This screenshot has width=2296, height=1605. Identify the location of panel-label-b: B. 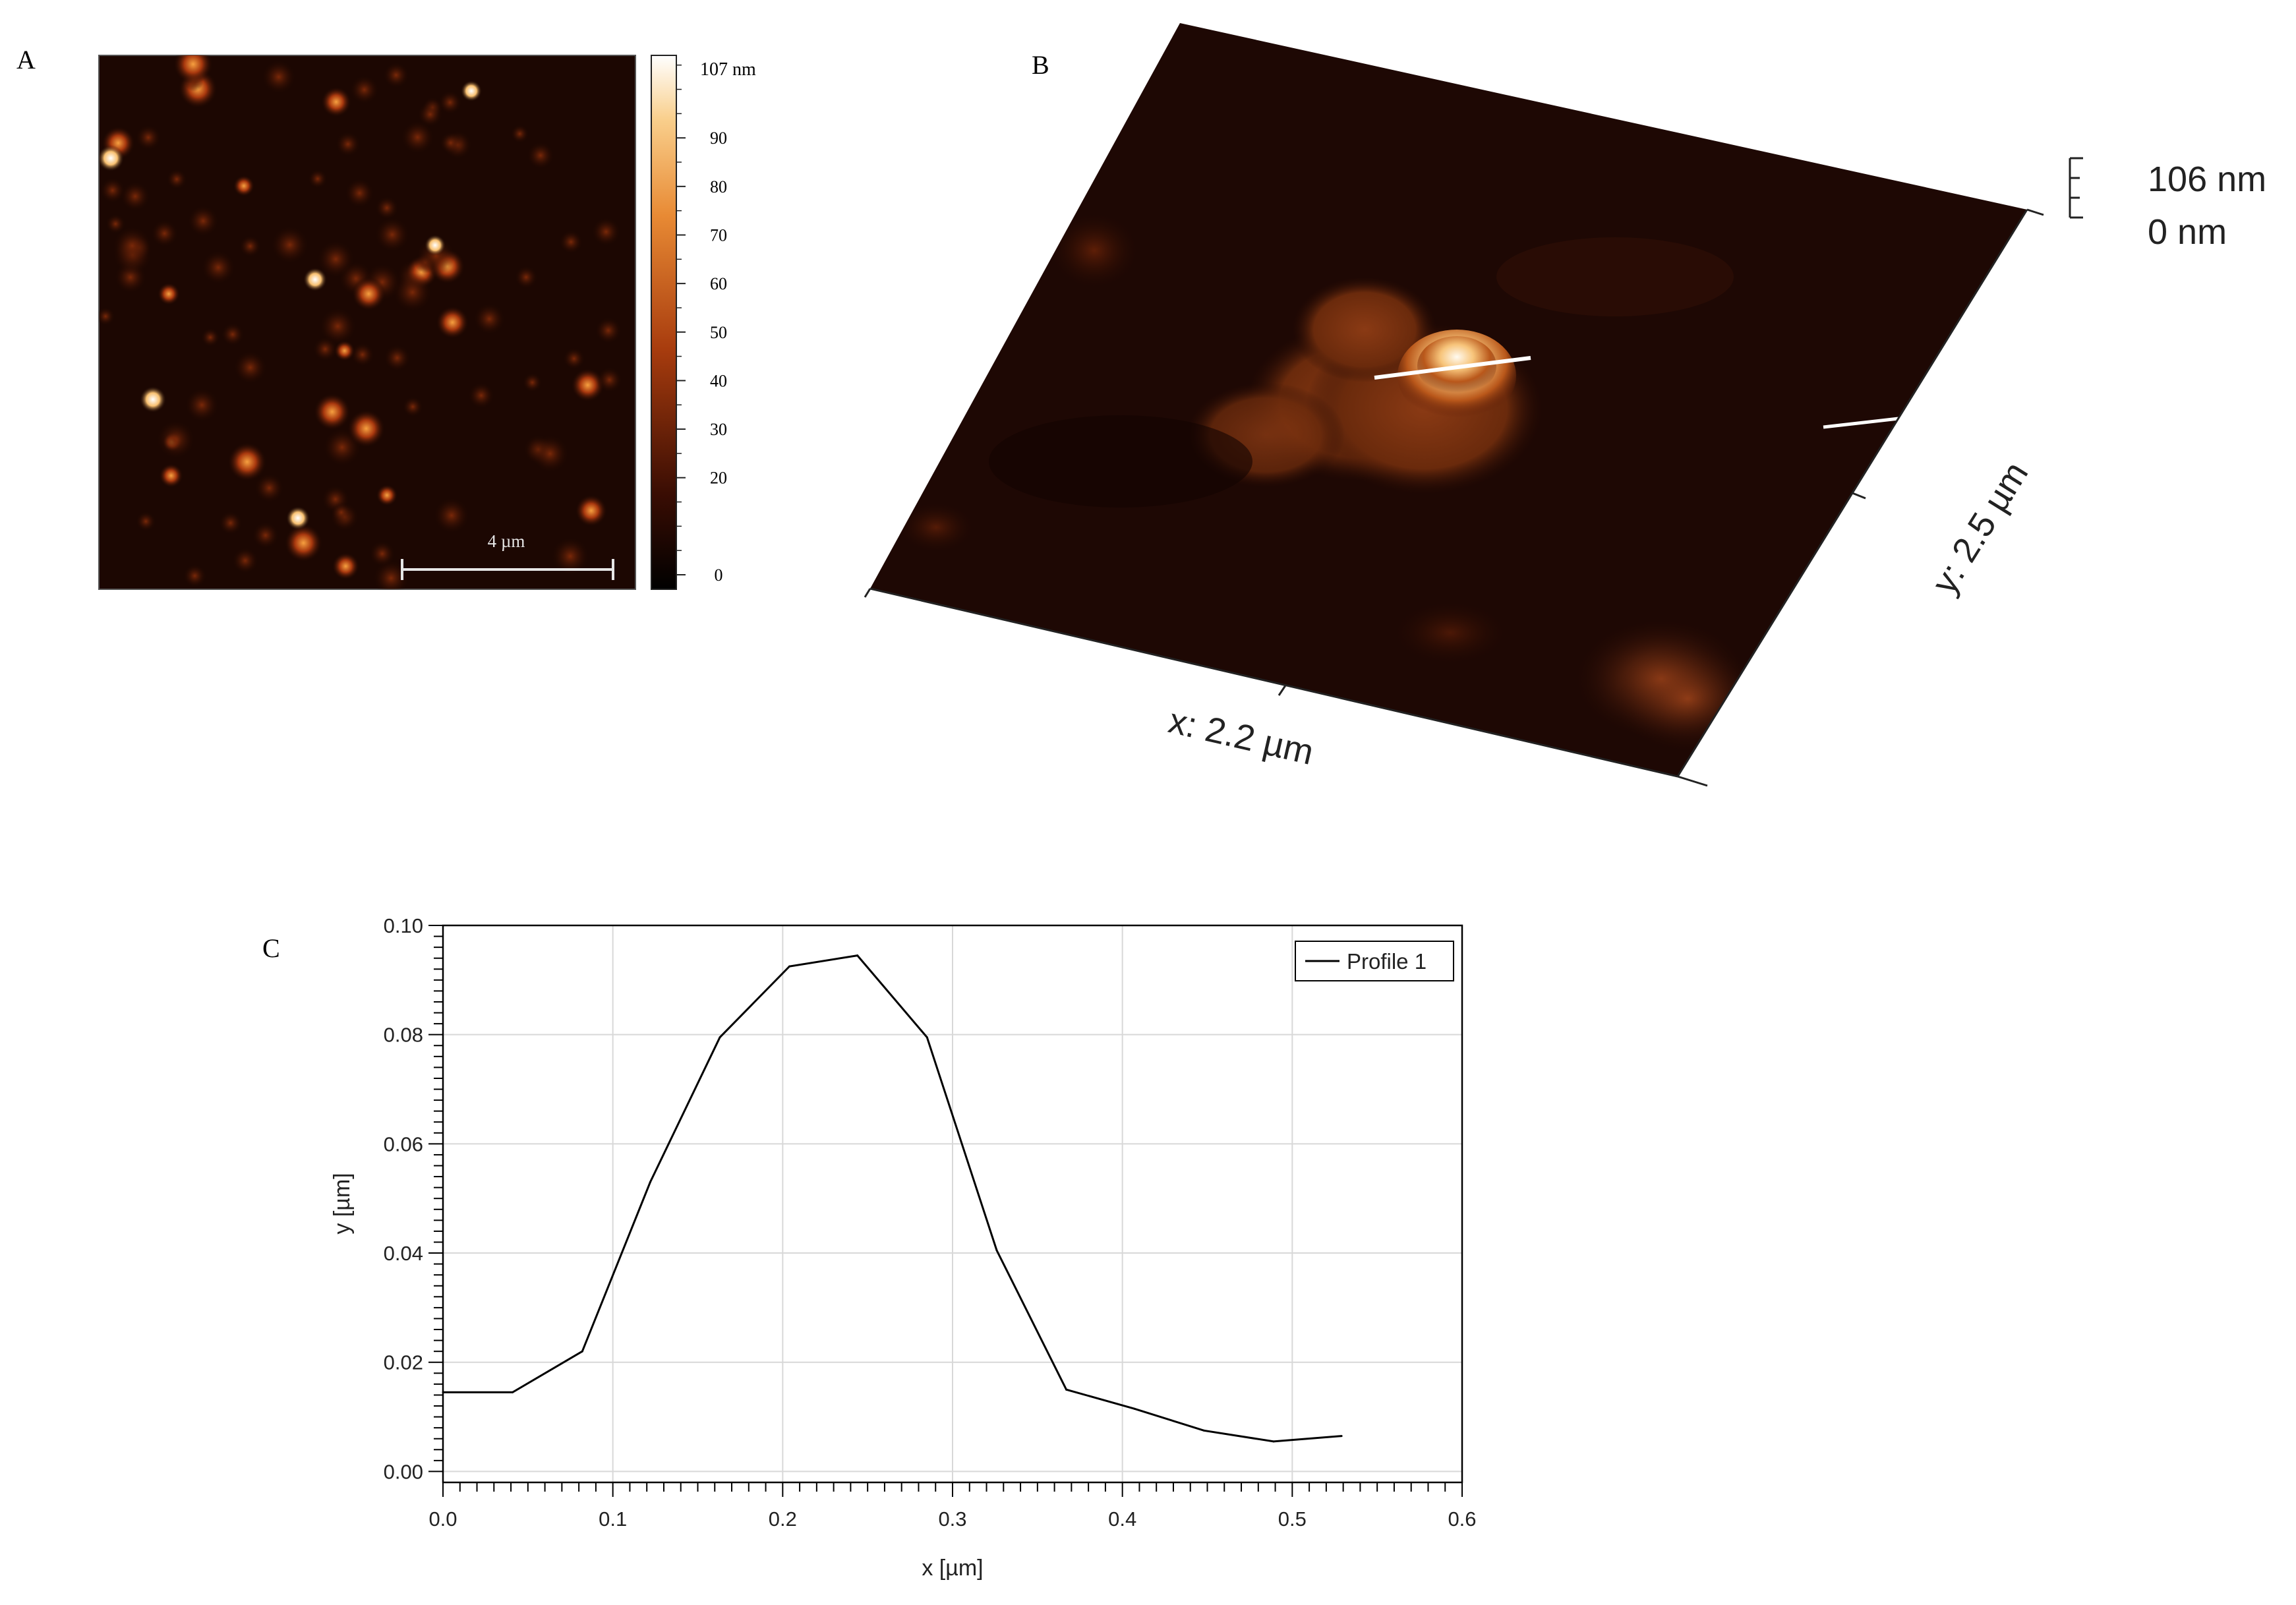
(1040, 65).